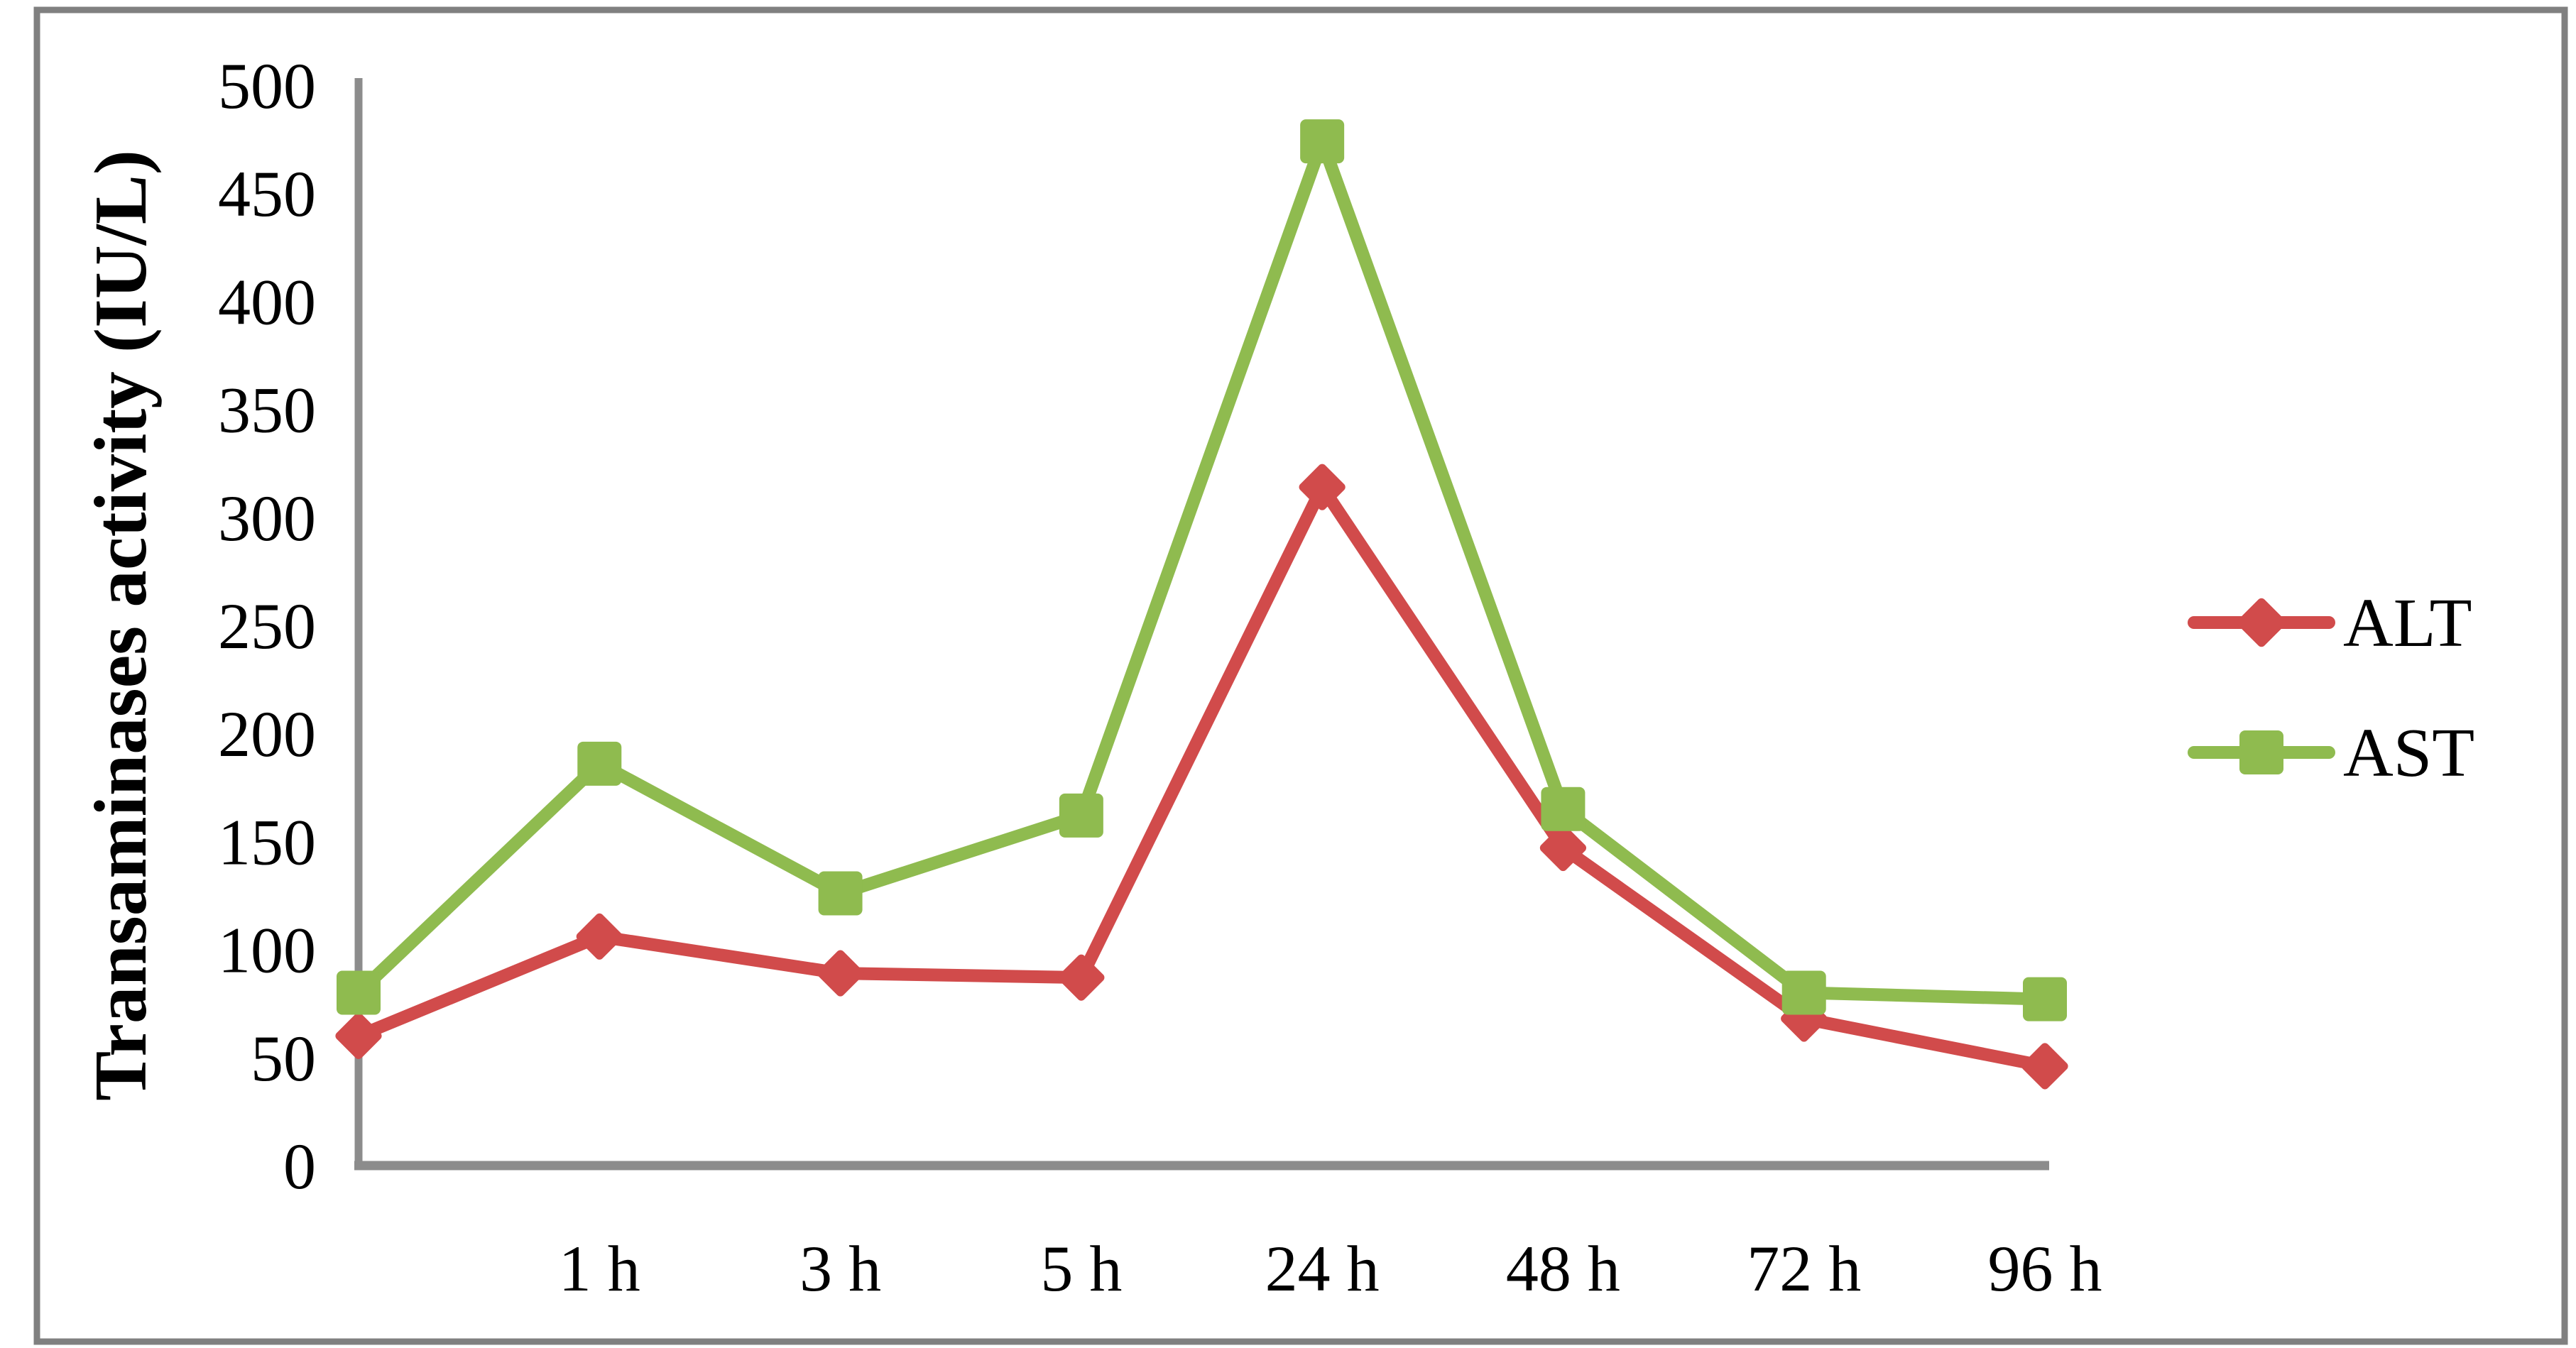  I want to click on legend: ALT AST, so click(2331, 688).